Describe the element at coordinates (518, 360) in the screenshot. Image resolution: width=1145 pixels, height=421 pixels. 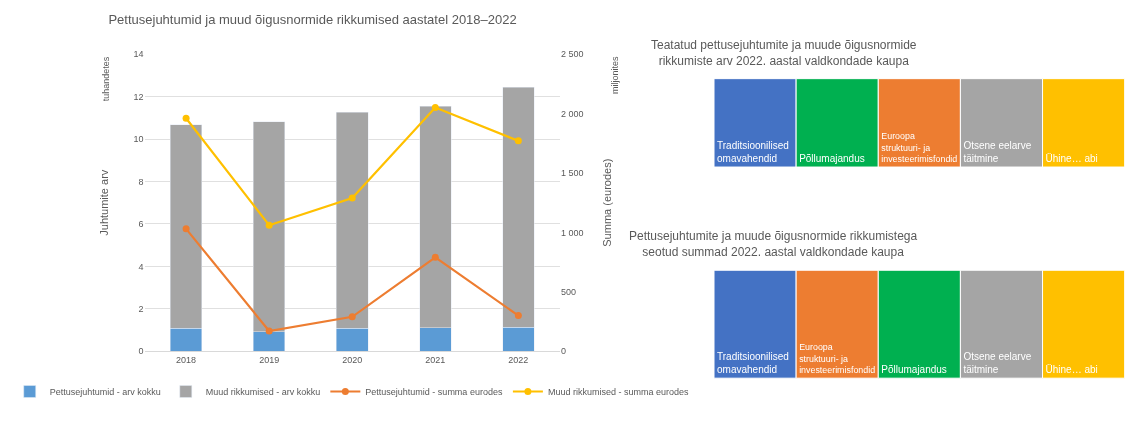
I see `x-tick-label: 2022` at that location.